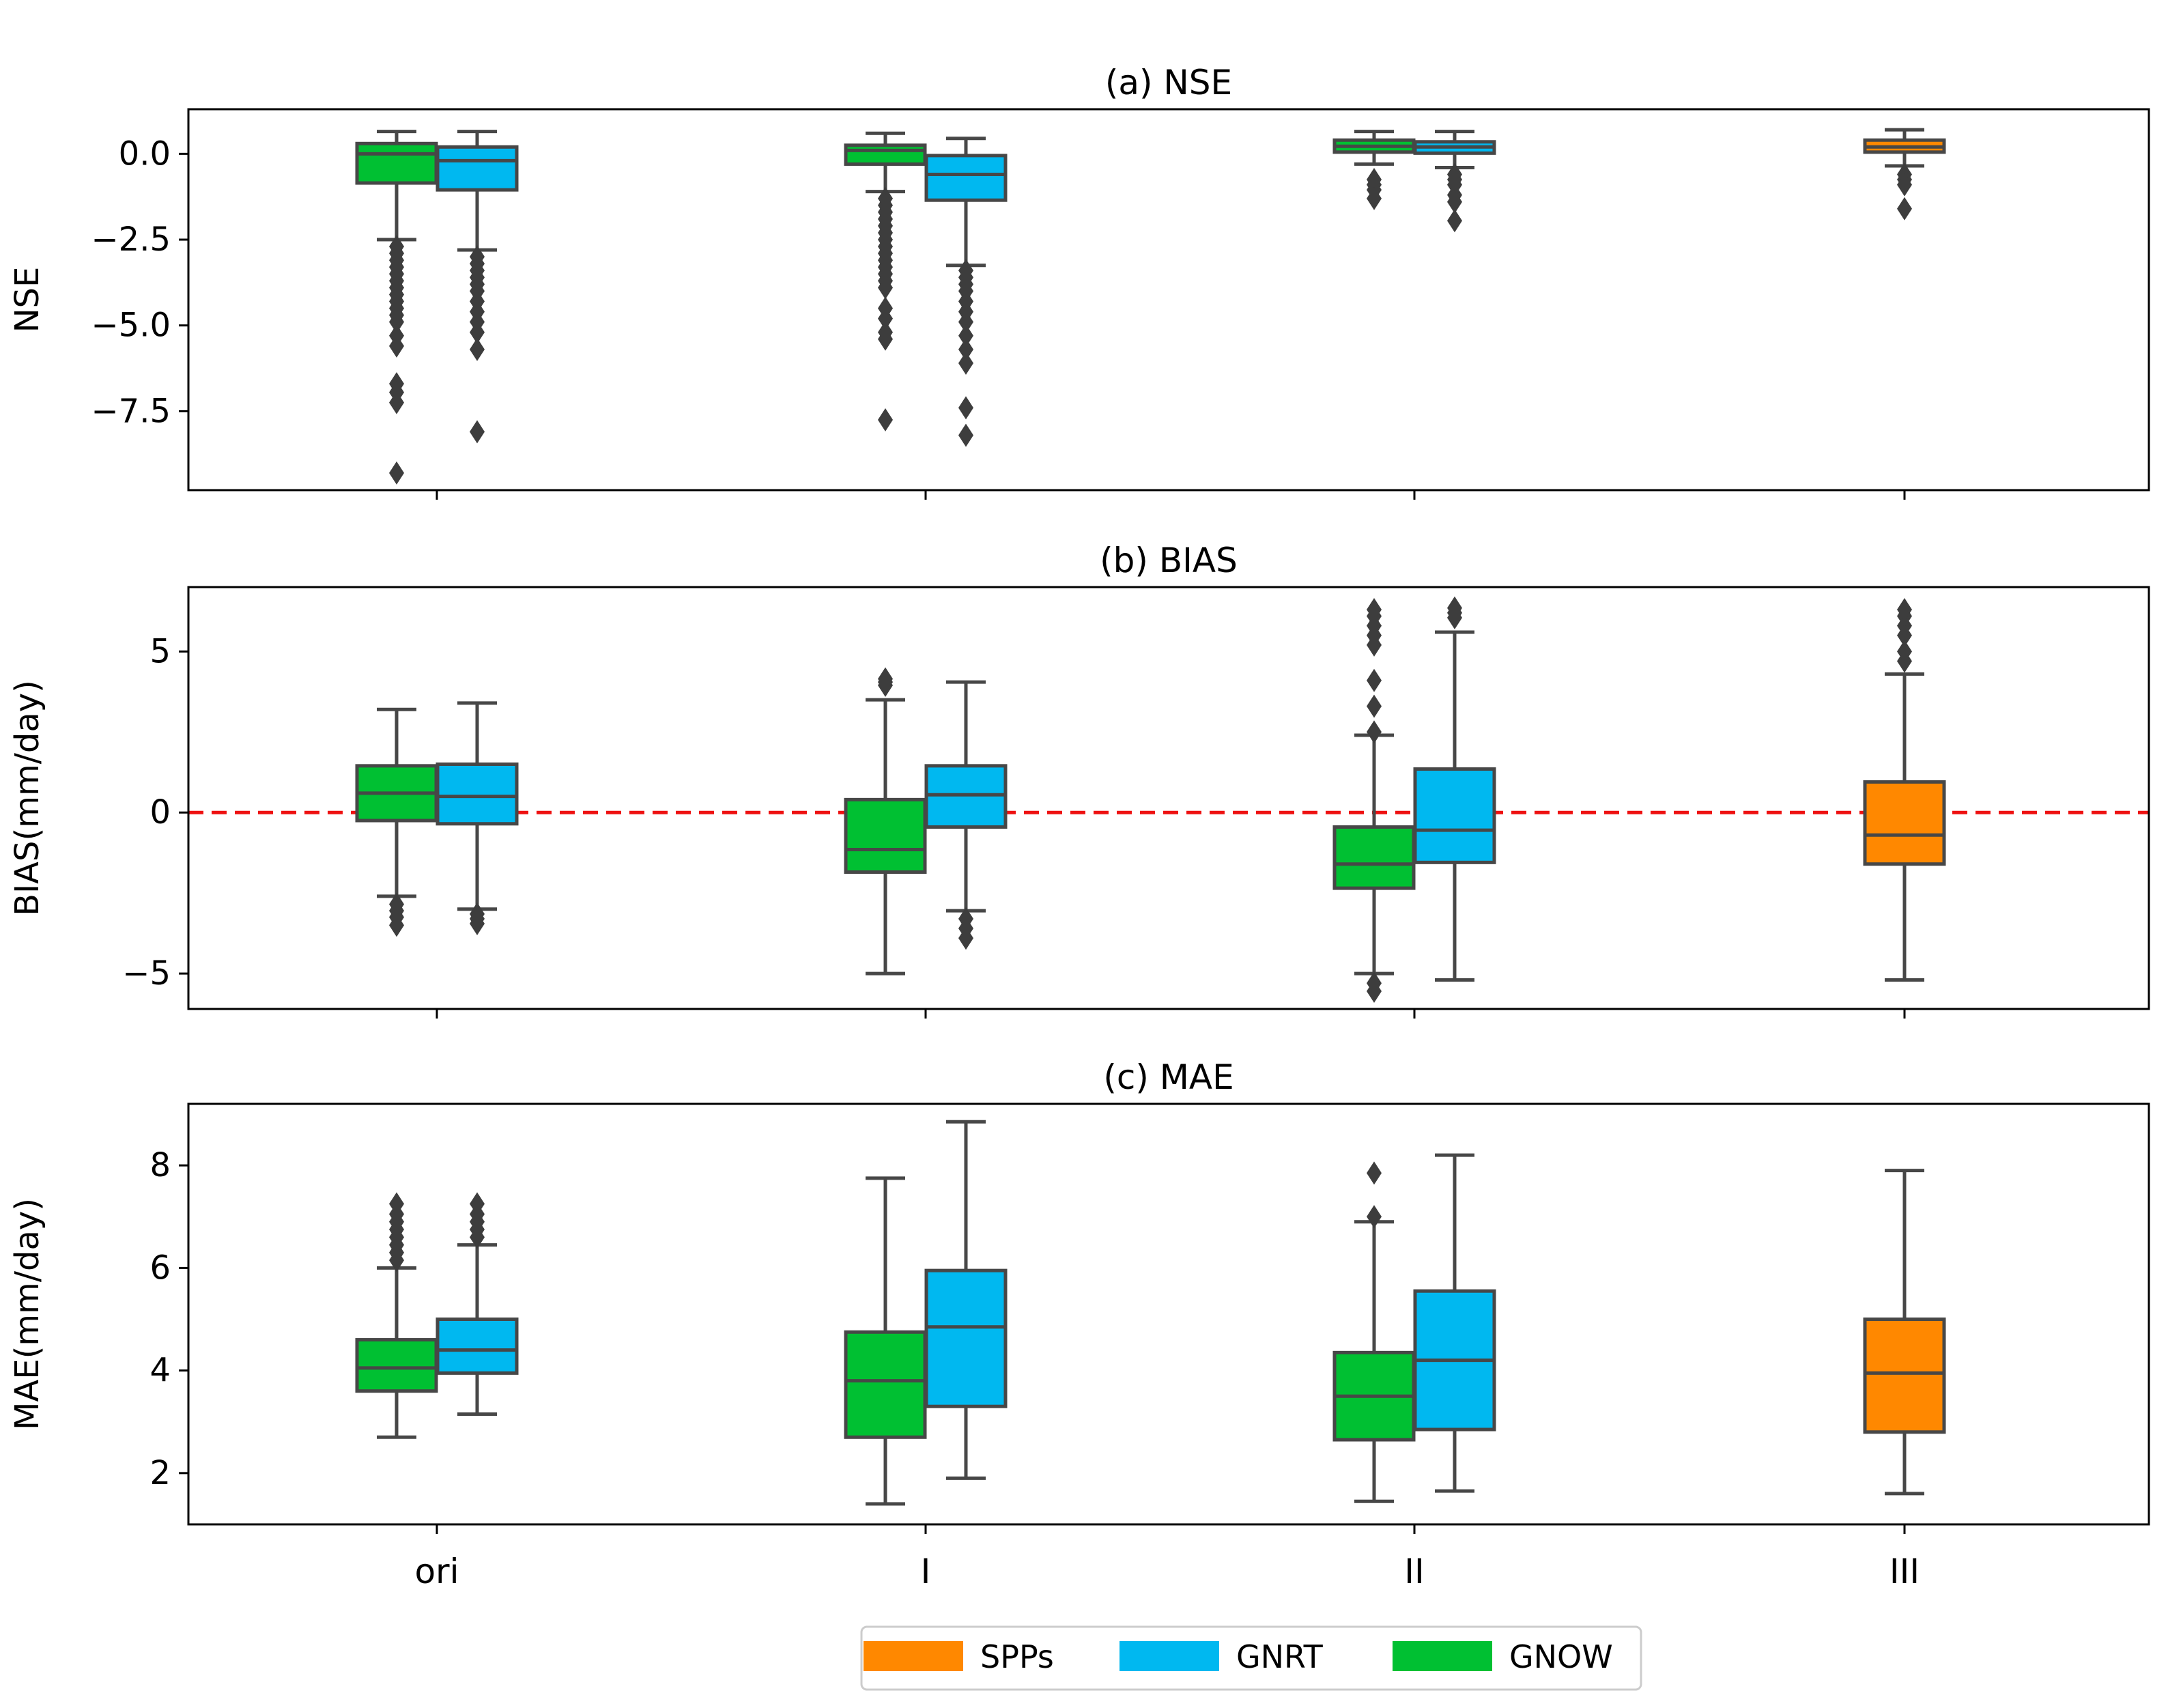 The height and width of the screenshot is (1708, 2168). Describe the element at coordinates (160, 1473) in the screenshot. I see `y-tick-label-mae: 2` at that location.